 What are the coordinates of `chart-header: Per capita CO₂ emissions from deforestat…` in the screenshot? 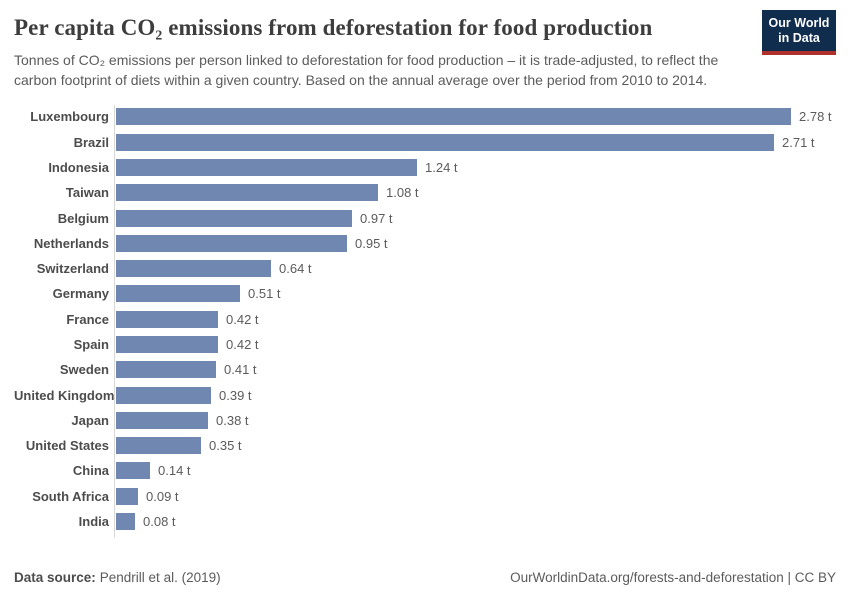 It's located at (425, 50).